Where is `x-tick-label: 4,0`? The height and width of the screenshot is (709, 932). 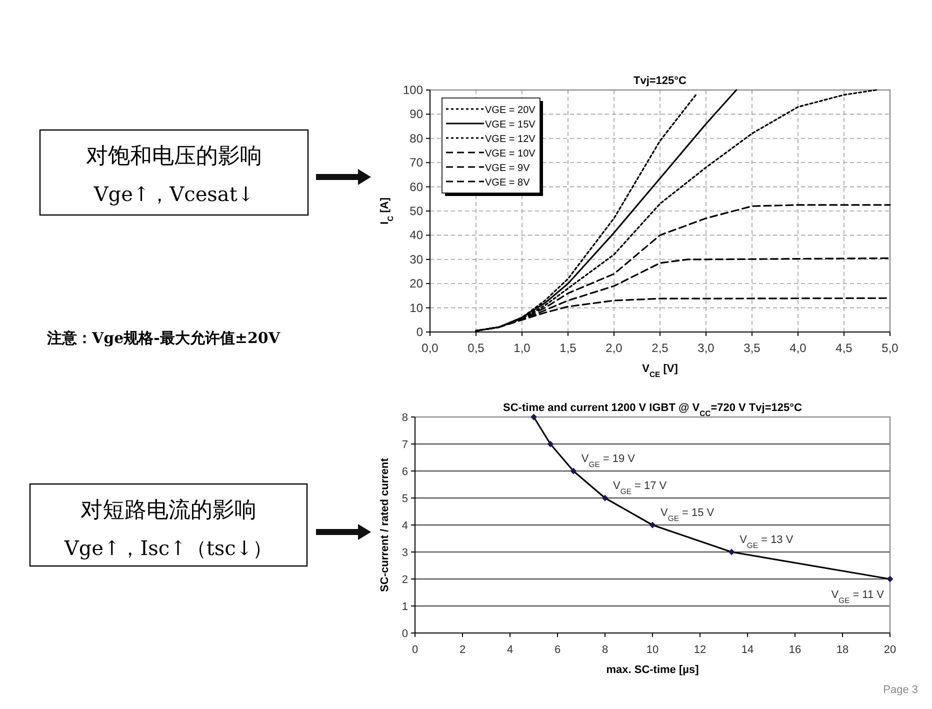
x-tick-label: 4,0 is located at coordinates (798, 348).